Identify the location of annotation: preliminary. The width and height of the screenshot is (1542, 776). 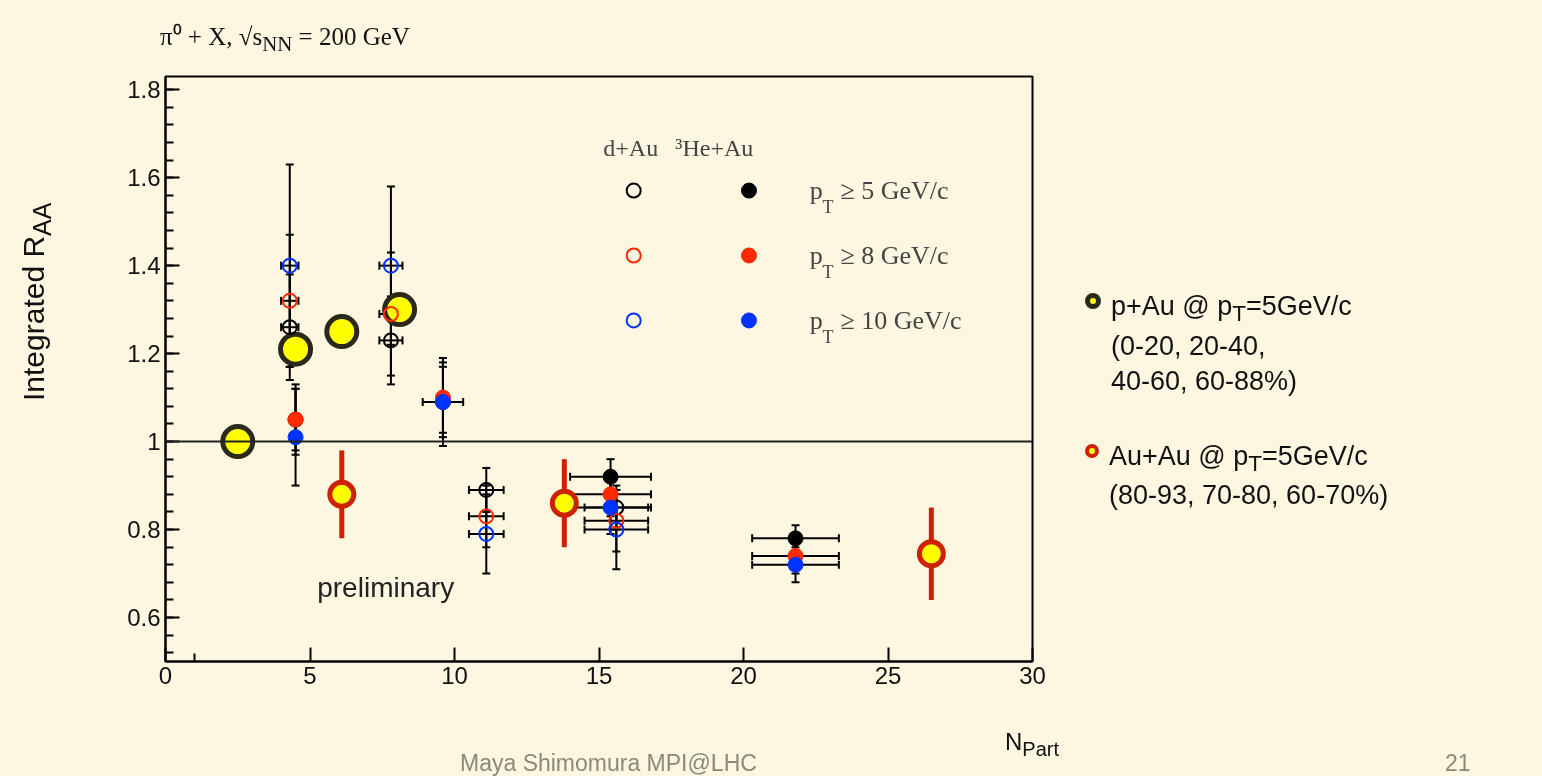
(386, 587).